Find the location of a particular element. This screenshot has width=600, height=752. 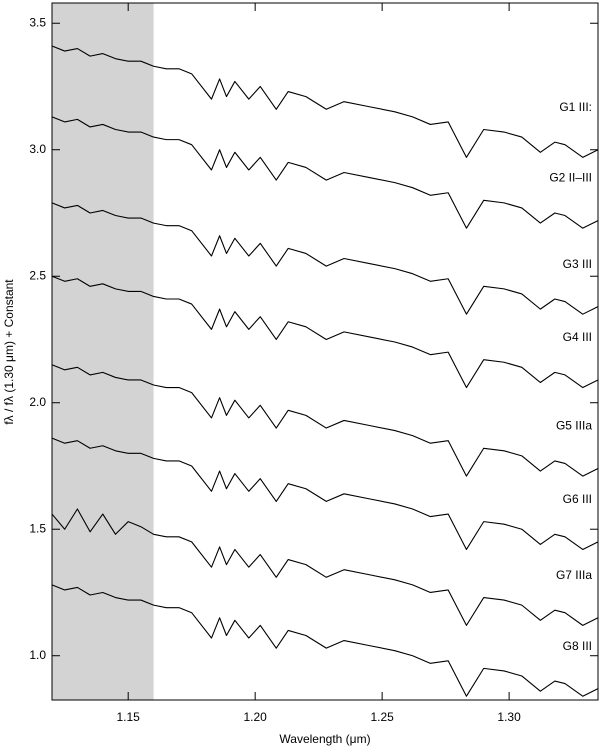

series-label: G6 III is located at coordinates (577, 499).